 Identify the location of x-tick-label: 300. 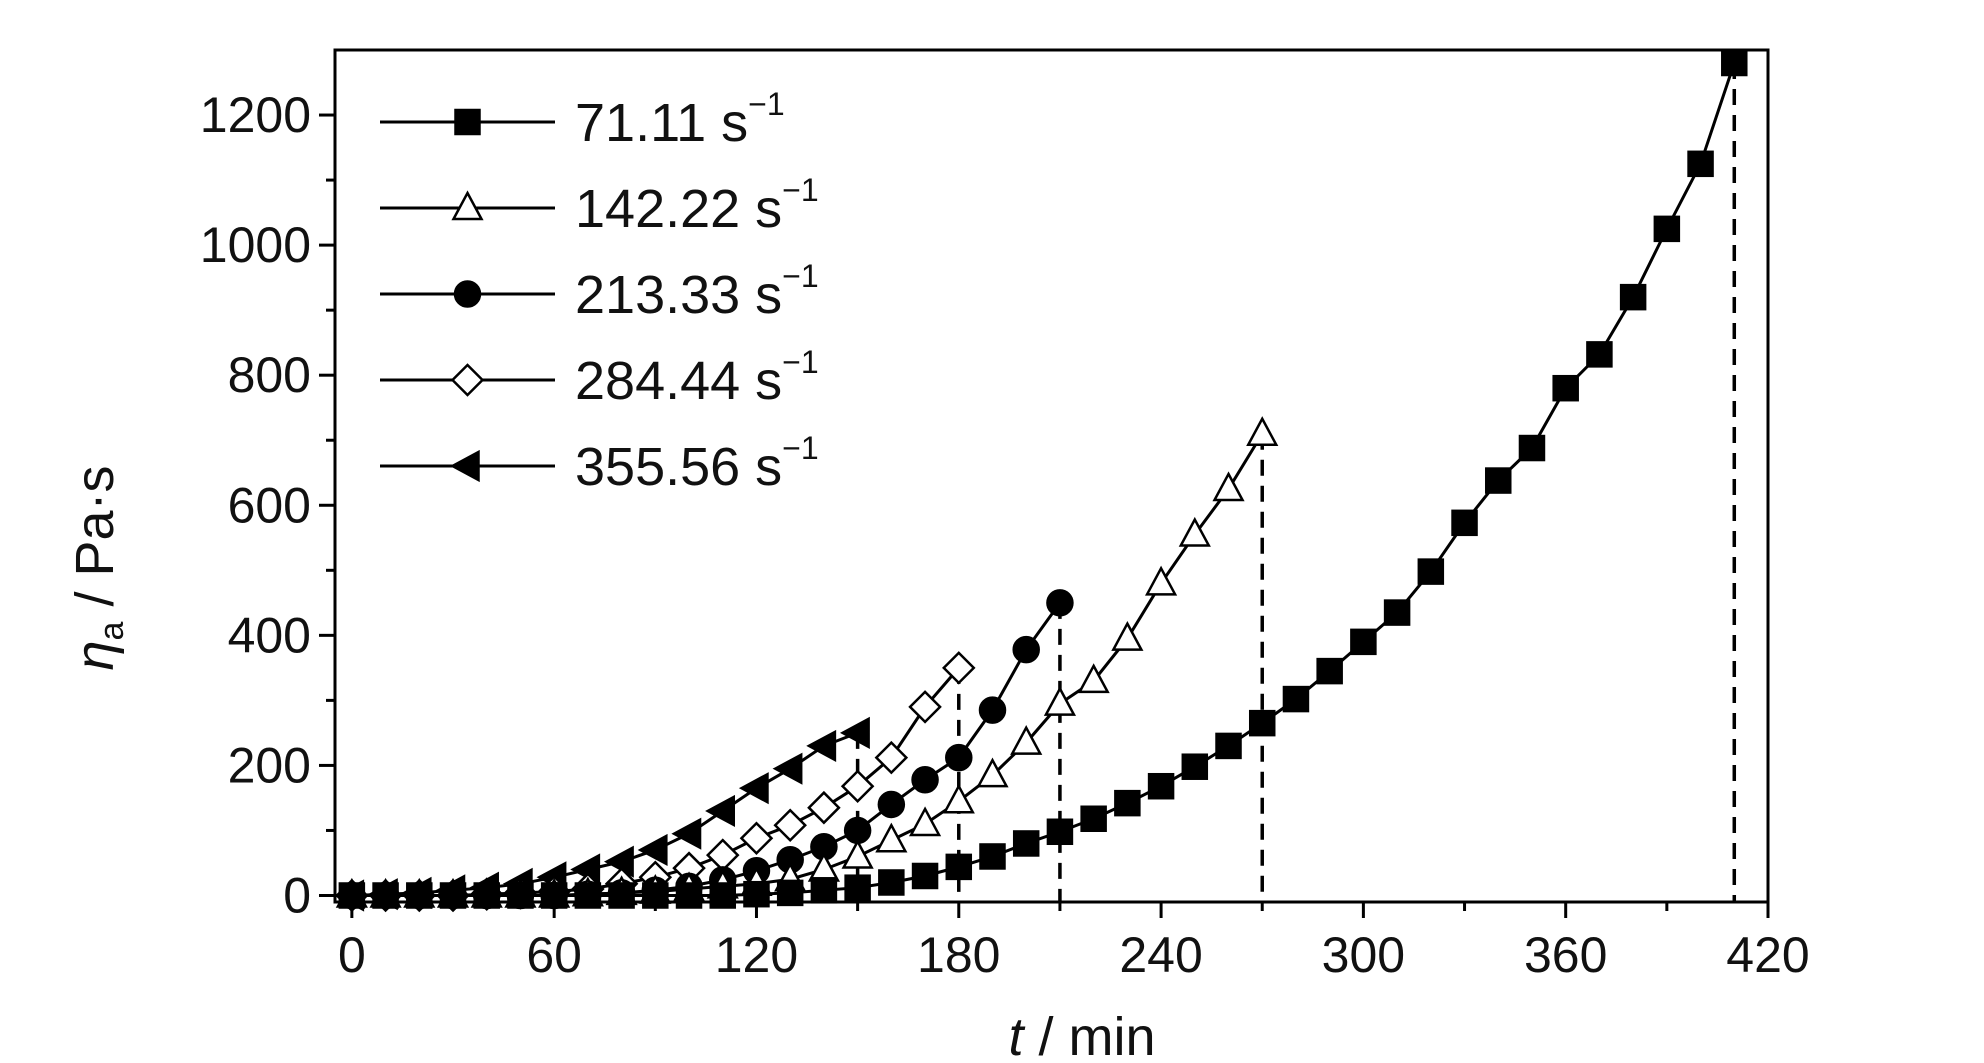
(1363, 955).